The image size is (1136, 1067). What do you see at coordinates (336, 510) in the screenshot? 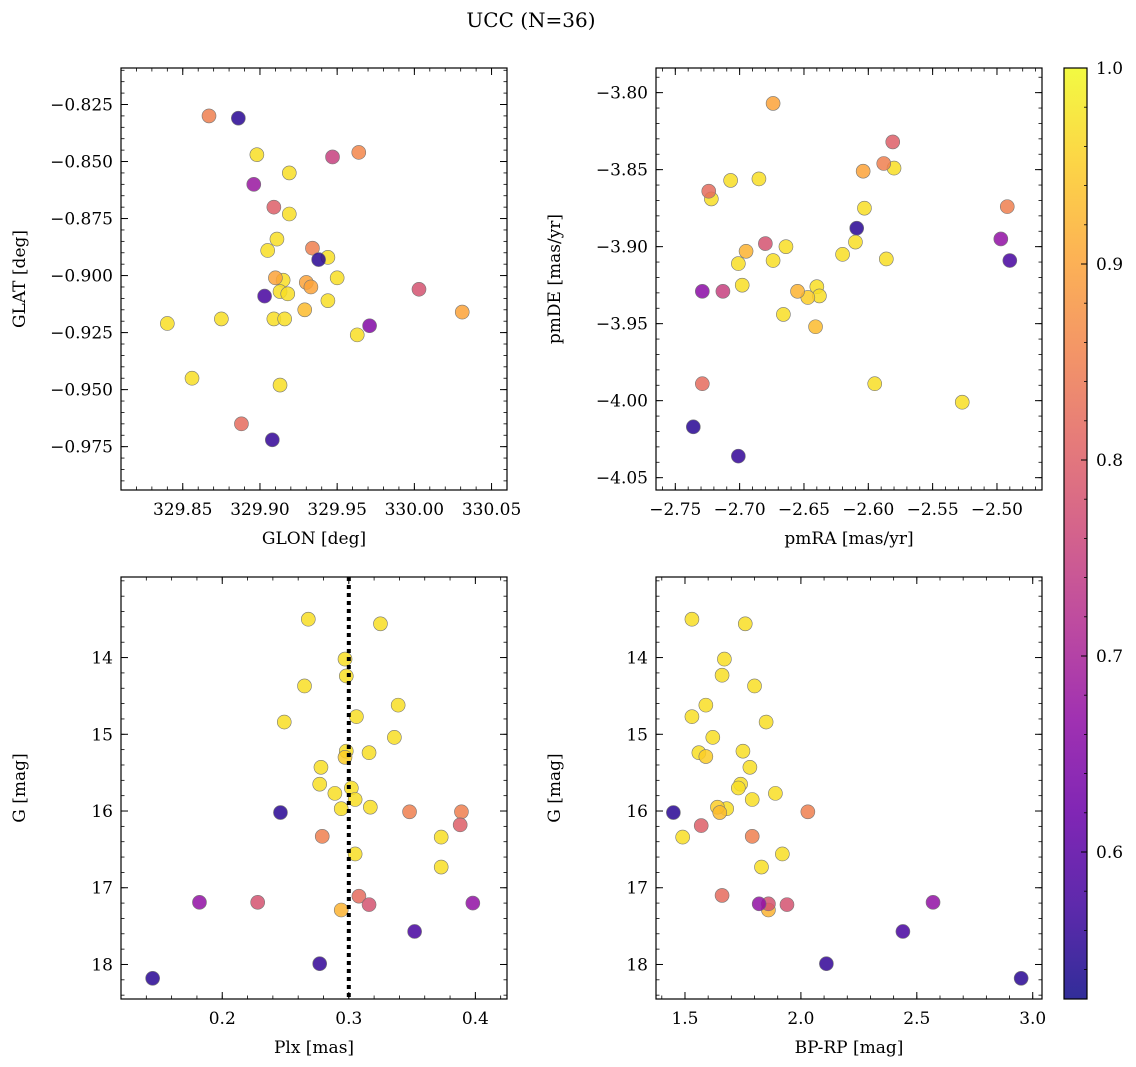
I see `x-tick-label: 329.95` at bounding box center [336, 510].